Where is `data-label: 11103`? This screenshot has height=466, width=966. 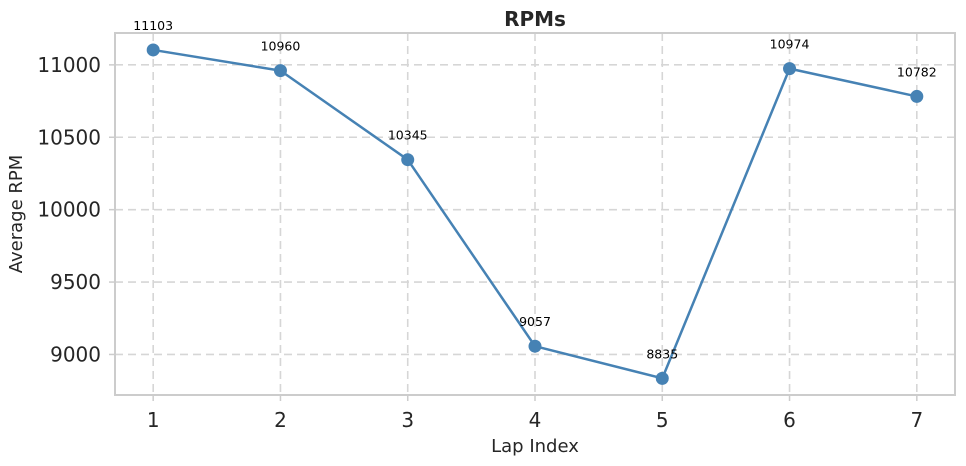 data-label: 11103 is located at coordinates (153, 25).